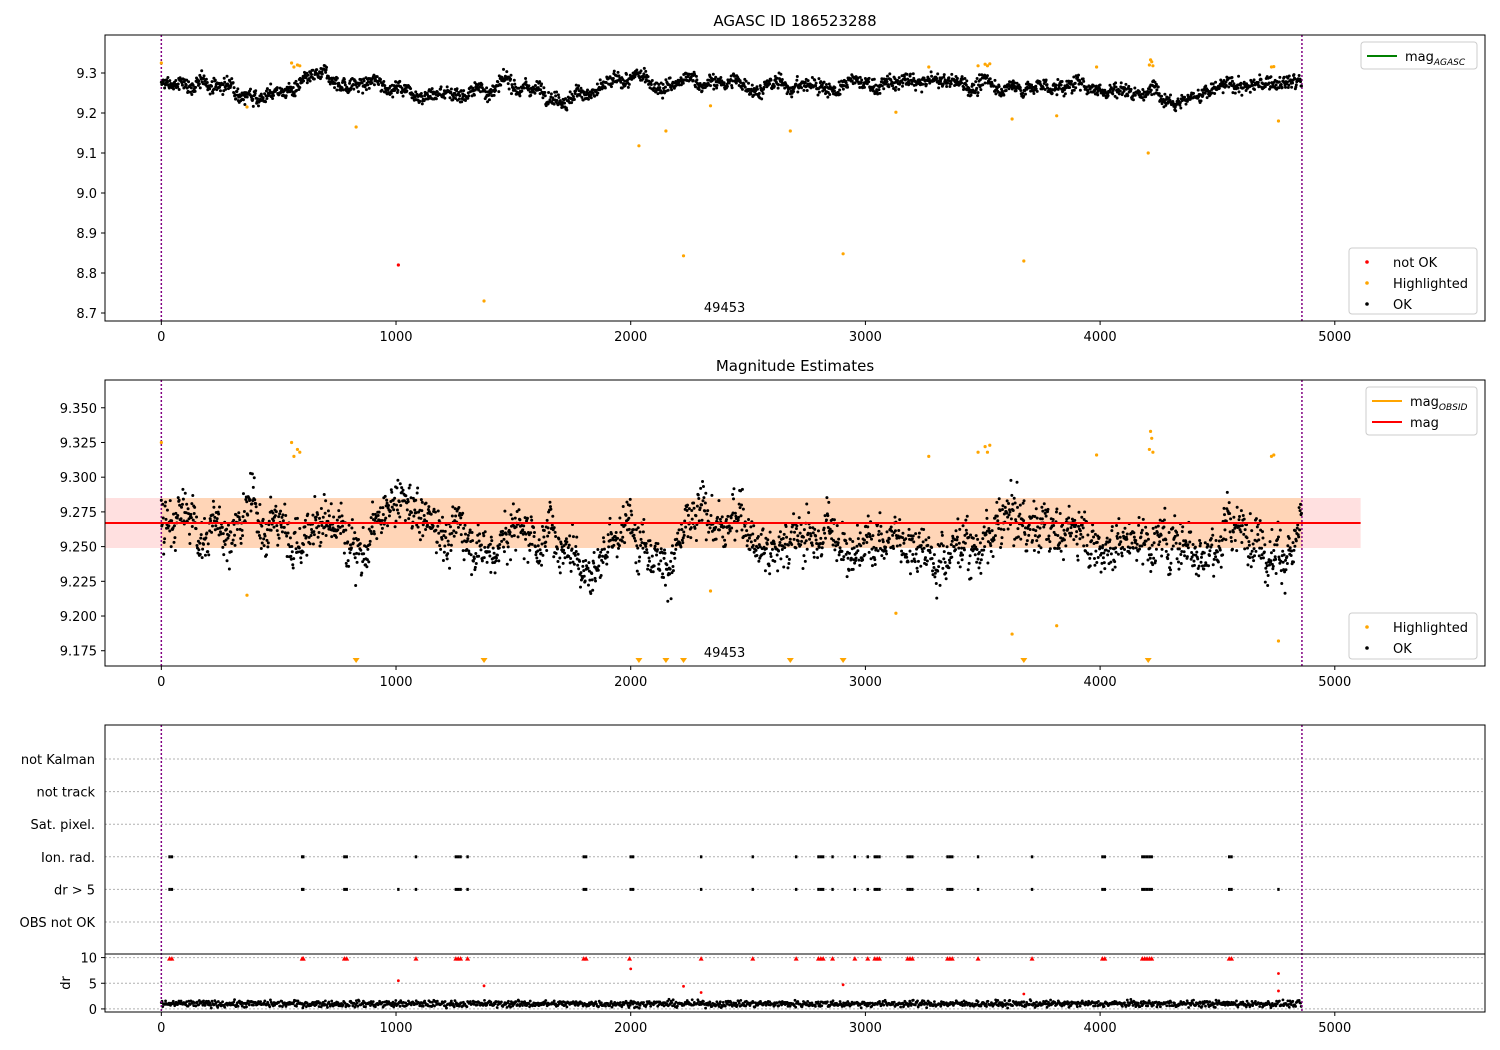  I want to click on agasc-highlighted-point, so click(300, 66).